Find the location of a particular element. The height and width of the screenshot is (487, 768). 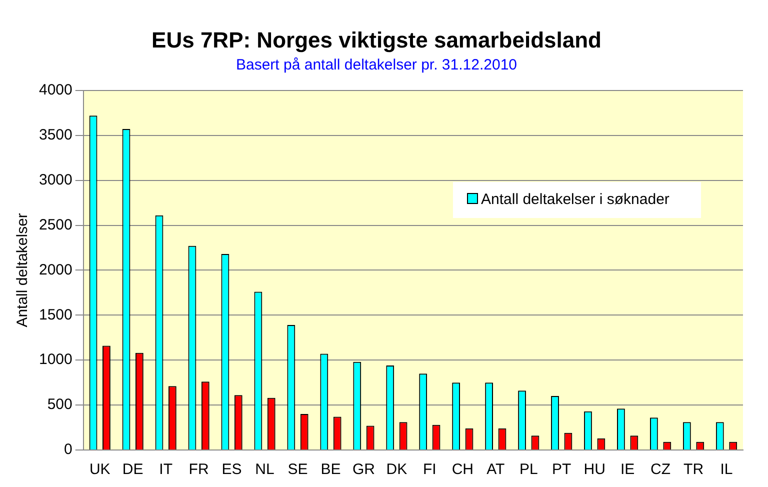

y-tick-label: 0 is located at coordinates (68, 449).